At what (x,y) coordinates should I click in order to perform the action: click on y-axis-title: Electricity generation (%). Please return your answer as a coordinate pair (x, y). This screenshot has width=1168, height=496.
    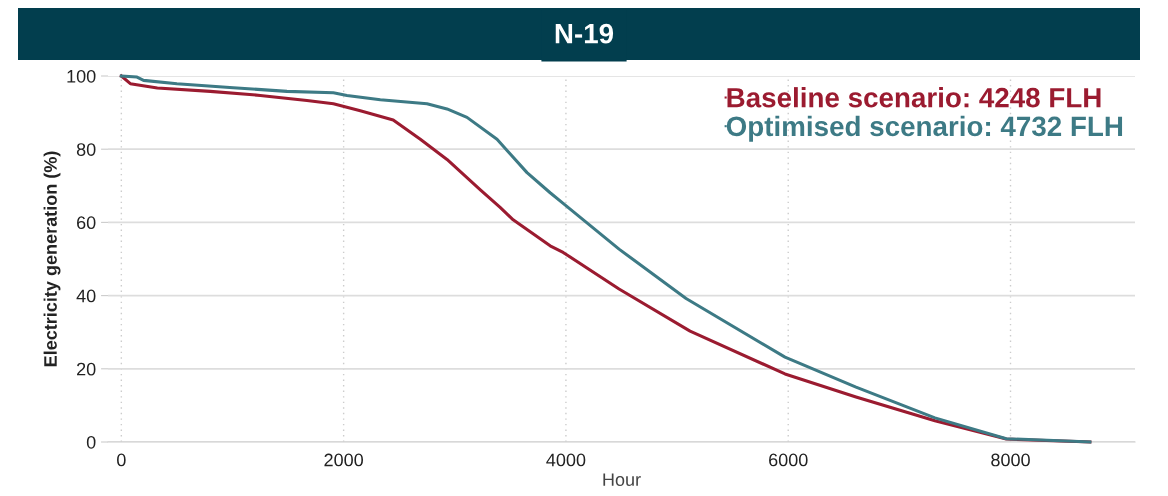
    Looking at the image, I should click on (52, 259).